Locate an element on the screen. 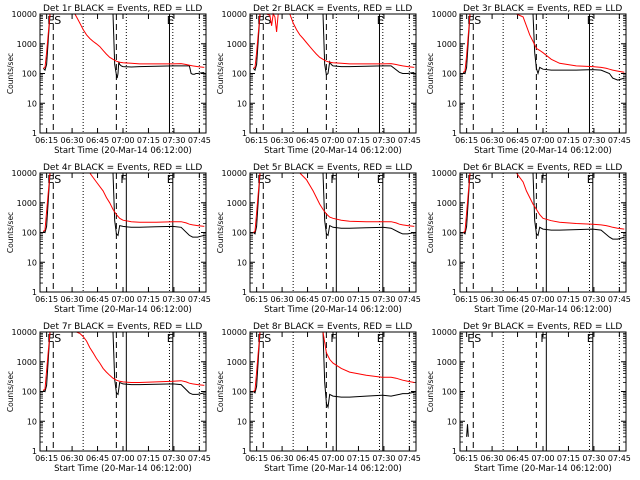 This screenshot has width=640, height=480. panel-title: Det 9r BLACK = Events, RED = LLD is located at coordinates (542, 327).